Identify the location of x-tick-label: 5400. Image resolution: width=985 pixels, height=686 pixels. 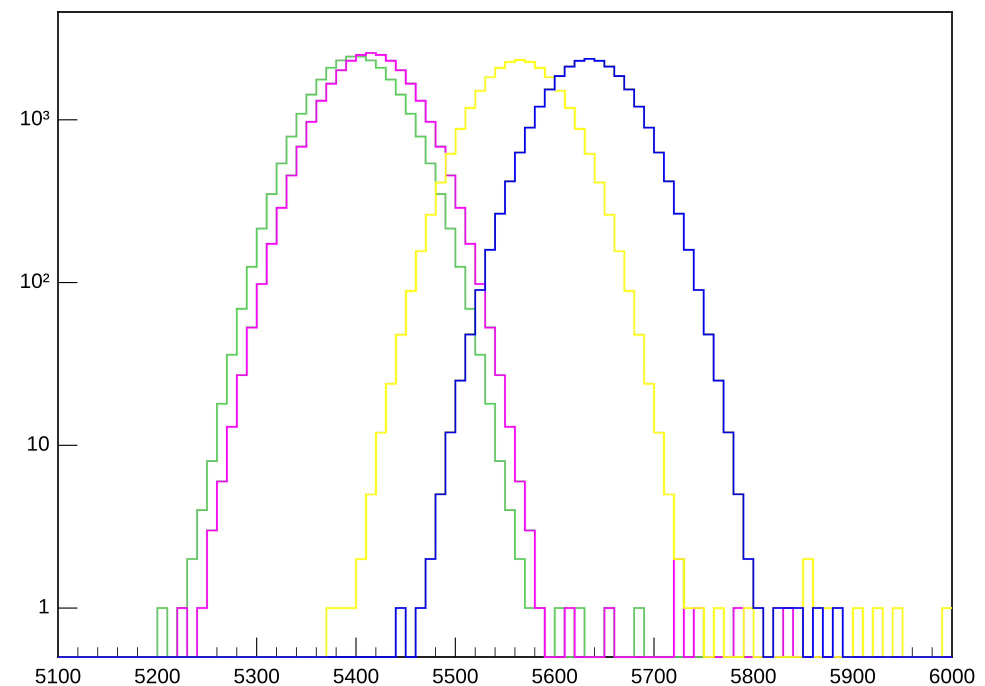
(356, 676).